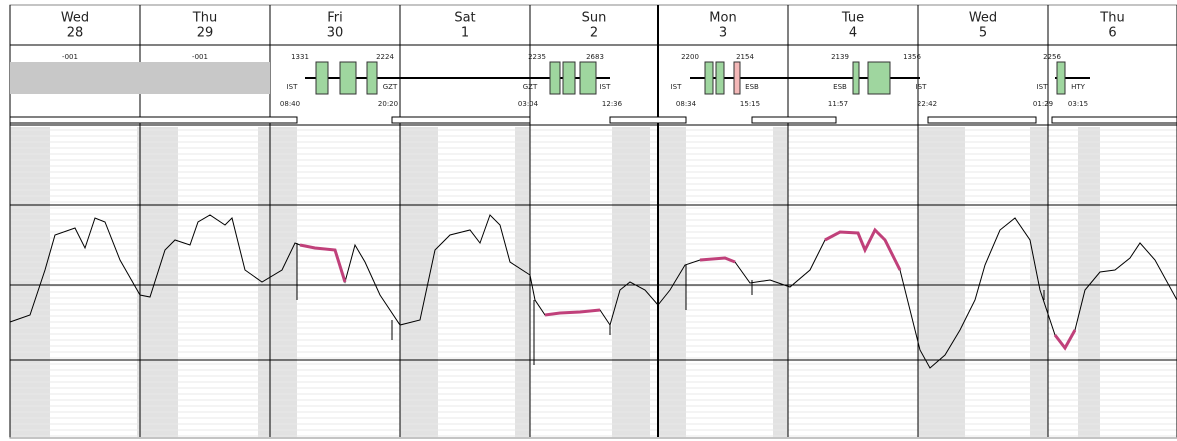 The image size is (1177, 441). I want to click on duties, so click(593, 92).